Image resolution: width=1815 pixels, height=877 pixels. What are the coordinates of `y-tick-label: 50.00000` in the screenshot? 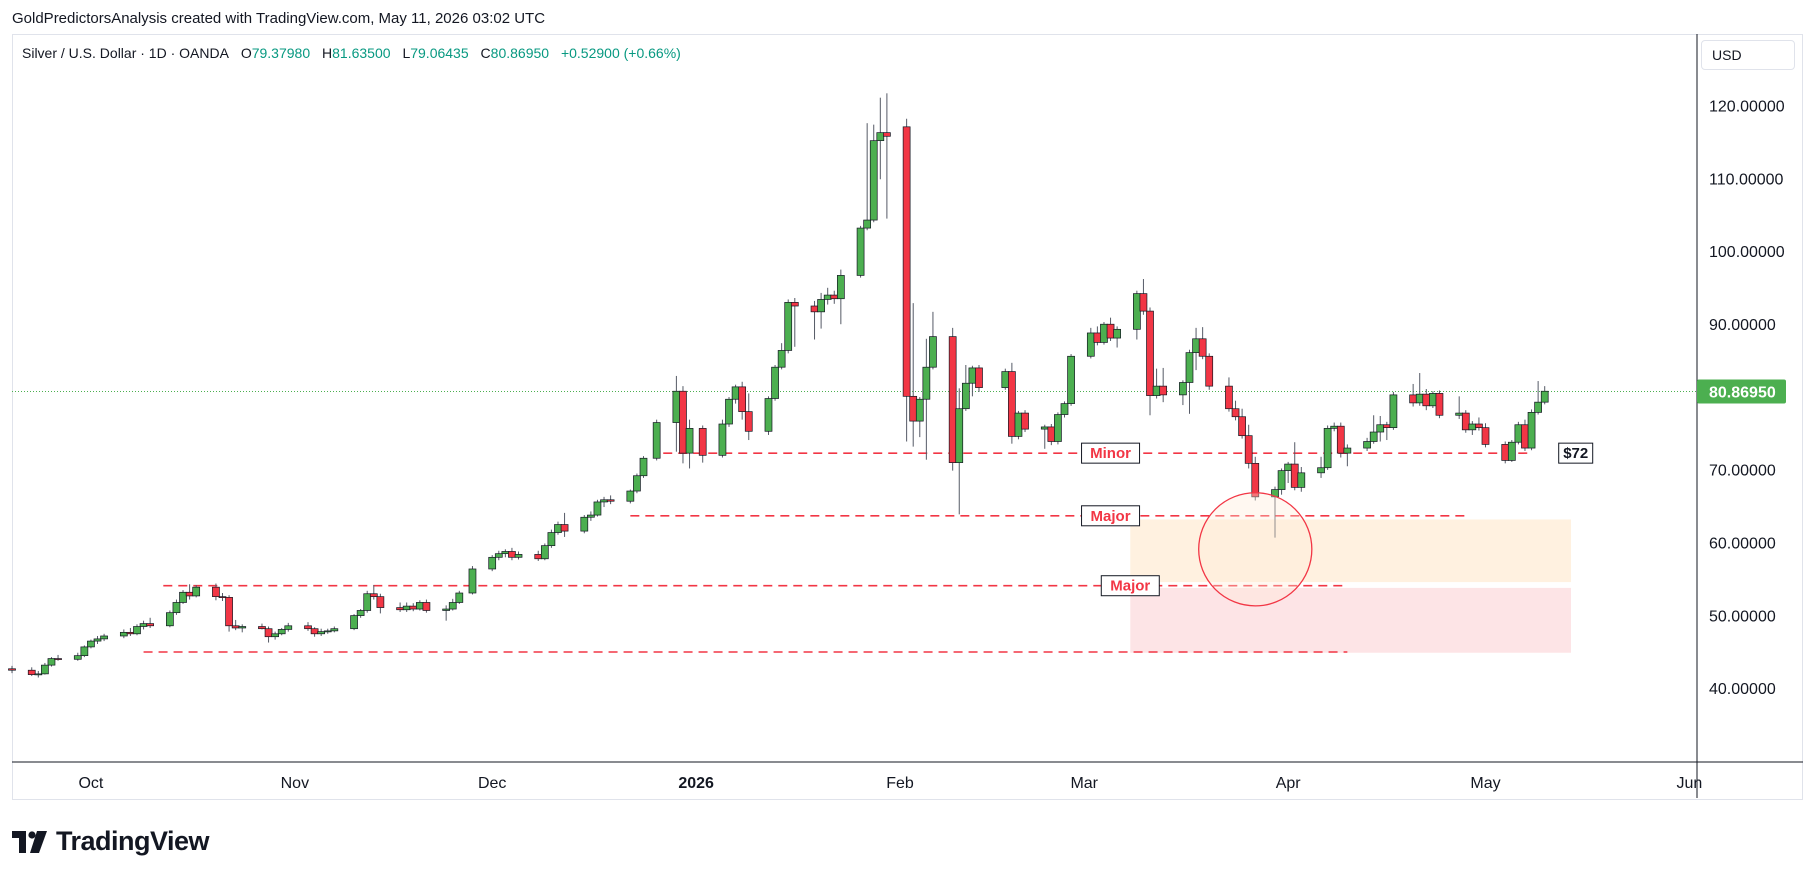 It's located at (1742, 616).